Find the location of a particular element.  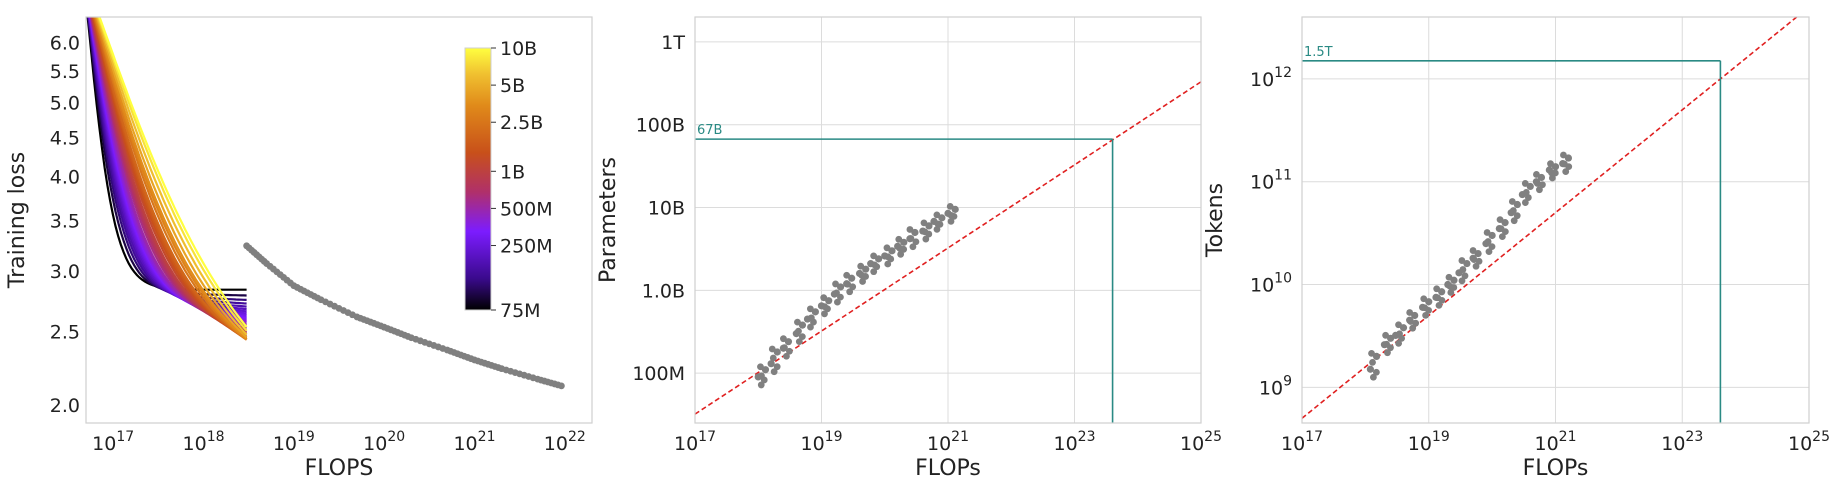

annotation-label: 67B is located at coordinates (709, 130).